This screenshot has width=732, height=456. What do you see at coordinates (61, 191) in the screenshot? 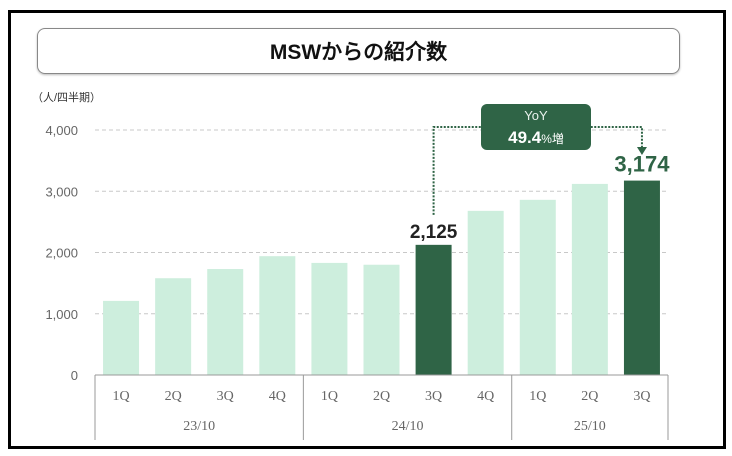
I see `y-tick-label: 3,000` at bounding box center [61, 191].